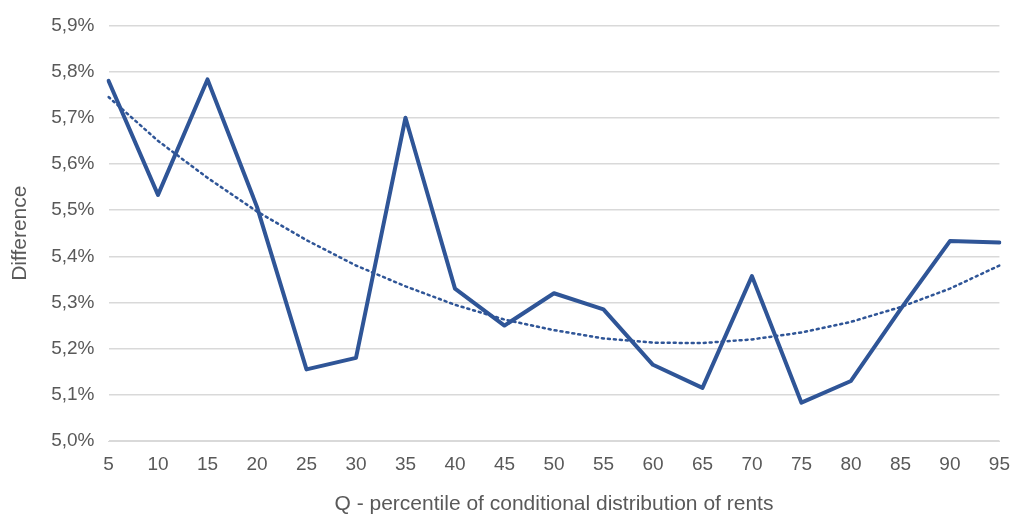  I want to click on y-tick-label: 5,3%, so click(73, 301).